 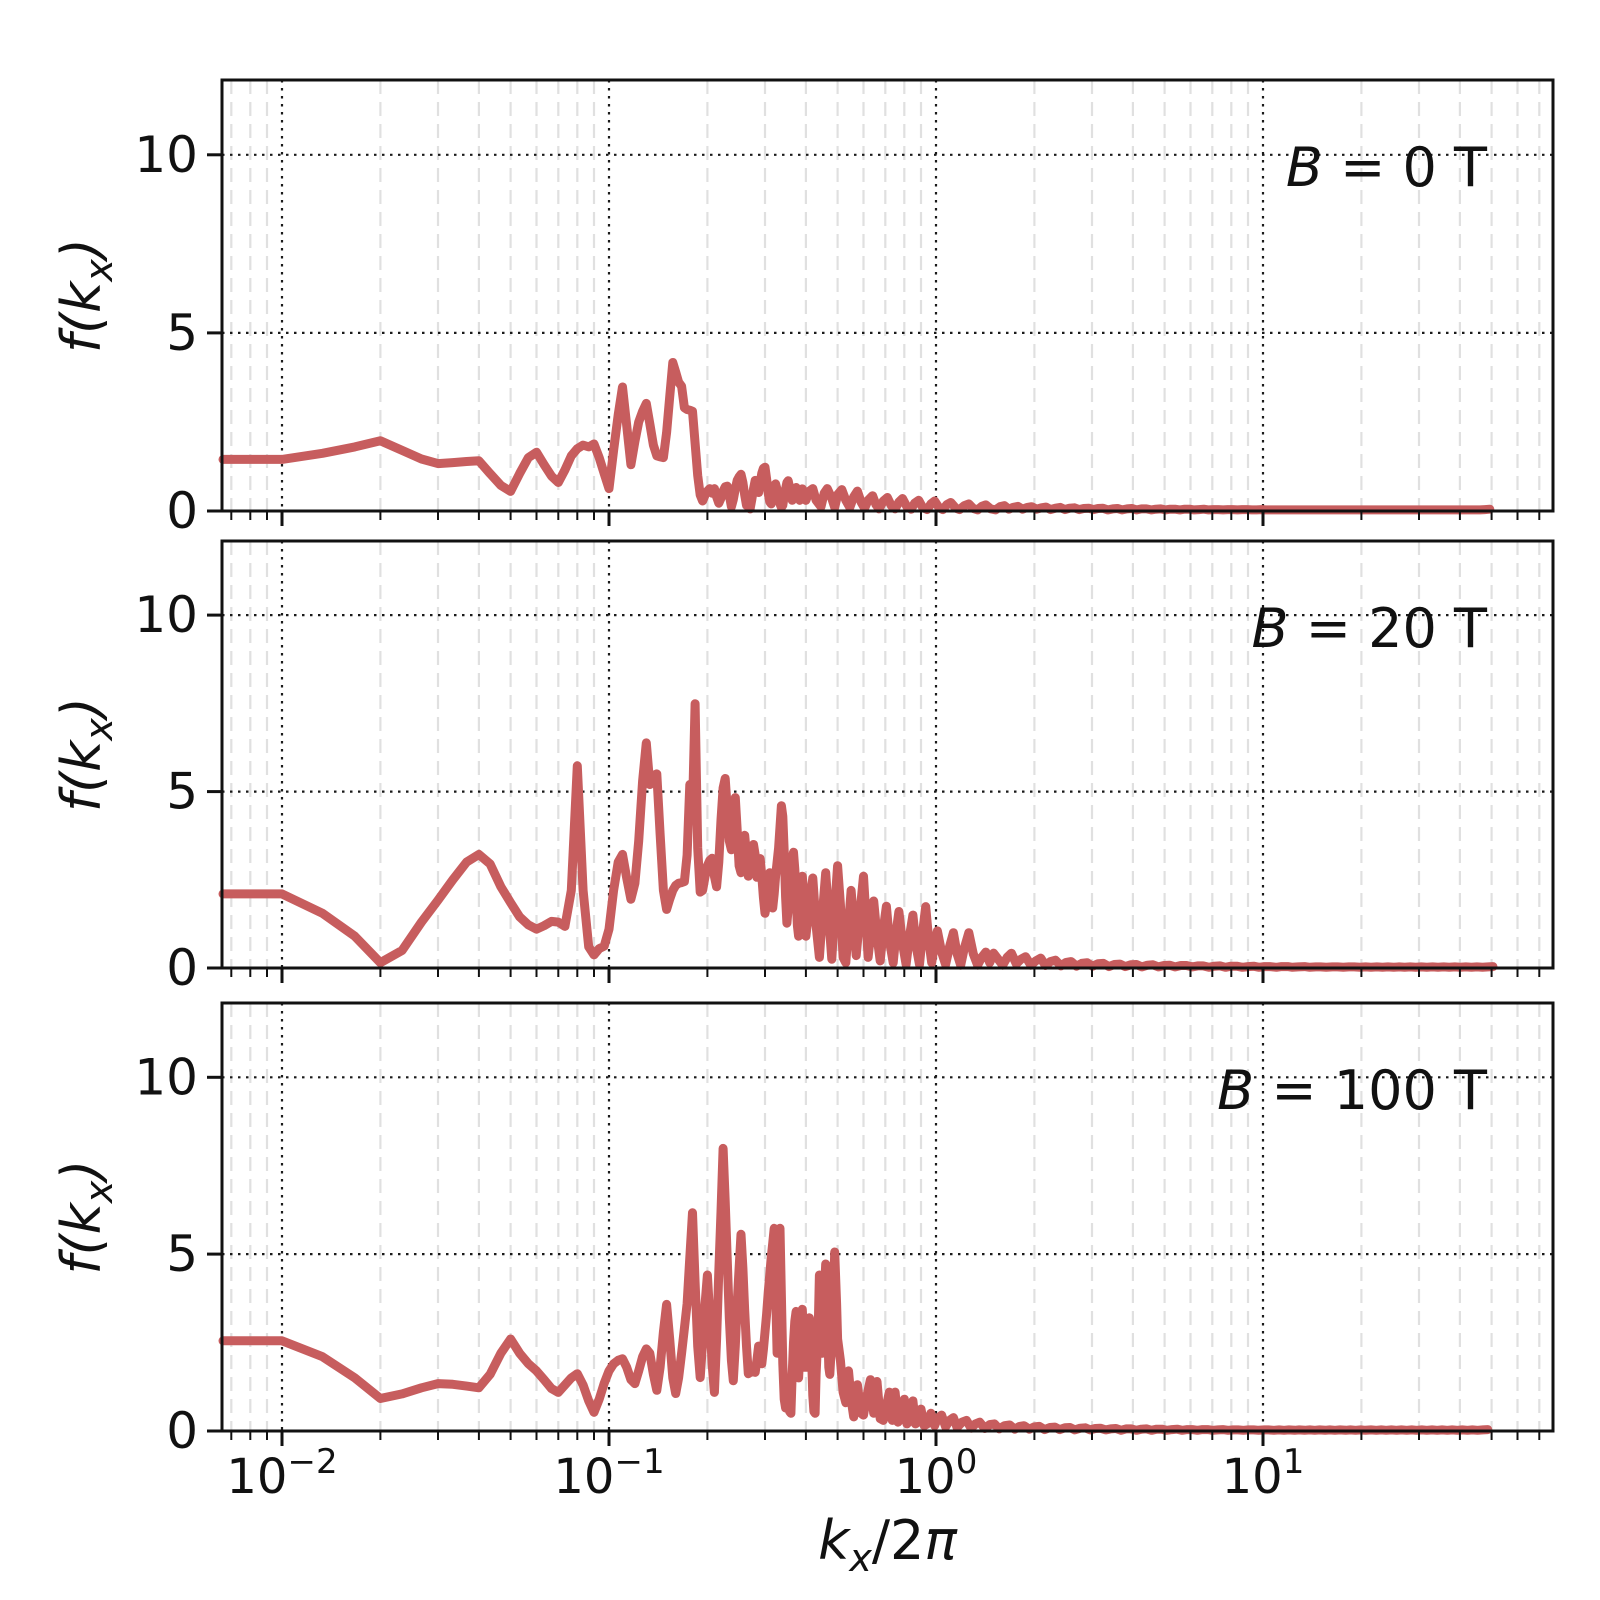 I want to click on x-tick-label: 10⁰, so click(x=936, y=1473).